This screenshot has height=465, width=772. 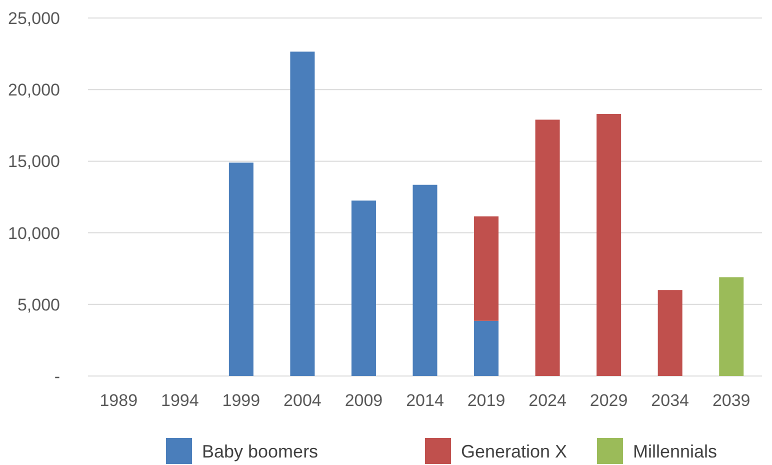 I want to click on x-tick-label: 2014, so click(x=425, y=400).